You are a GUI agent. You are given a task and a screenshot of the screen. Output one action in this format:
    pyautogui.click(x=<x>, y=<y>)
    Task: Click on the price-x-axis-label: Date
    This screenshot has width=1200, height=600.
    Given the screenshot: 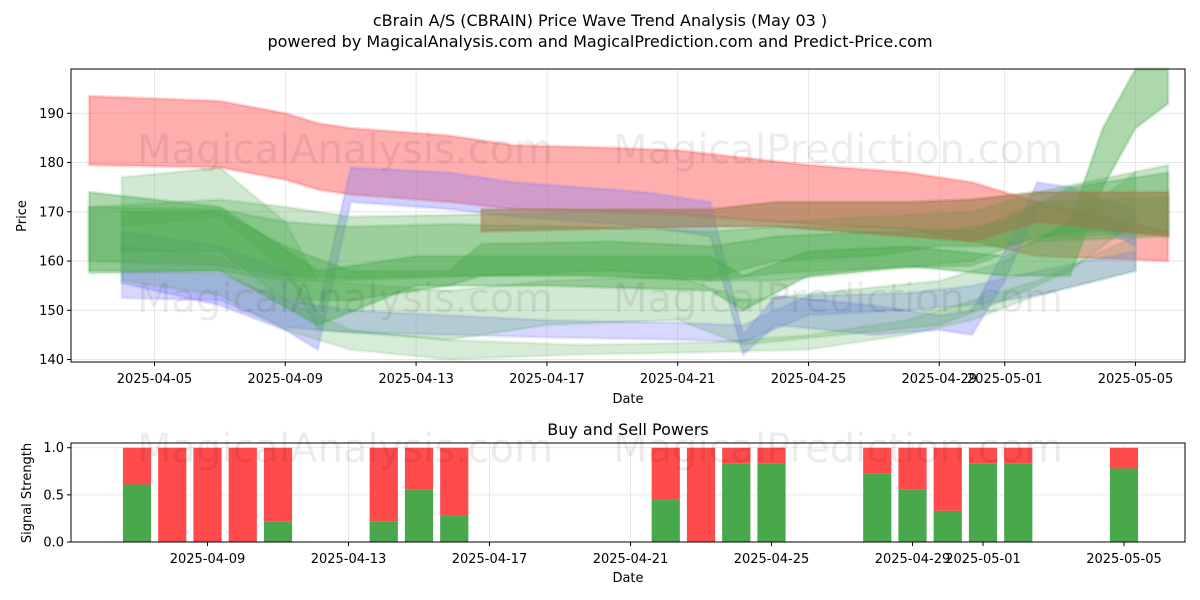 What is the action you would take?
    pyautogui.click(x=627, y=399)
    